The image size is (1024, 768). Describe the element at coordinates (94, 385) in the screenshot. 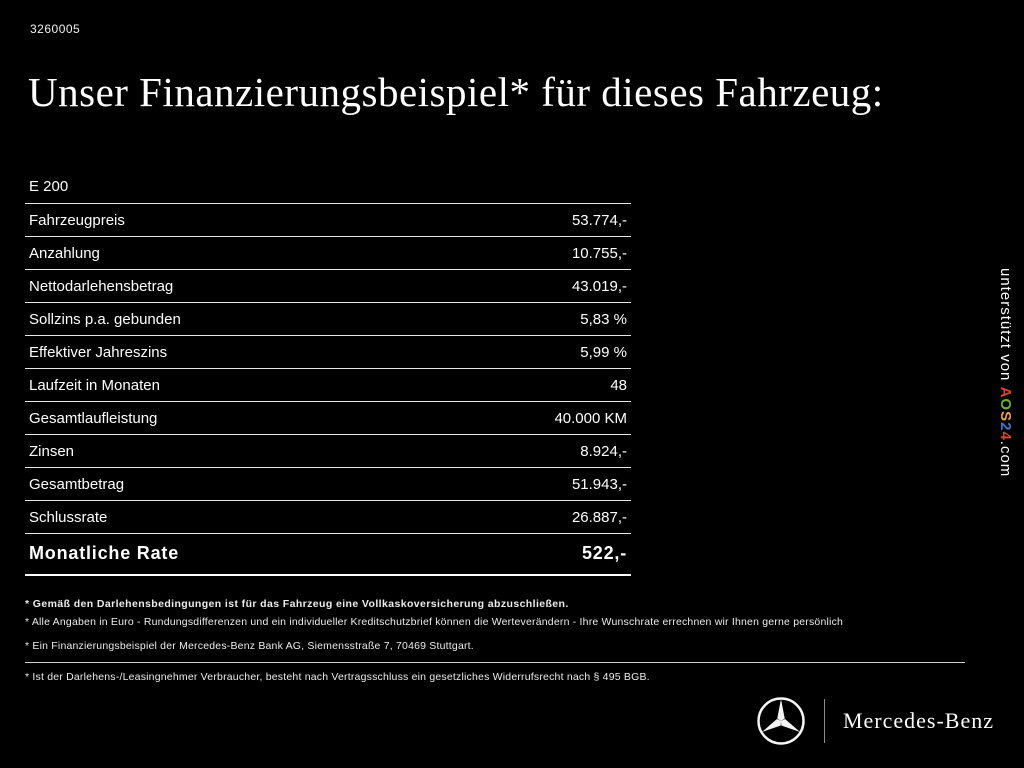

I see `row-label: Laufzeit in Monaten` at that location.